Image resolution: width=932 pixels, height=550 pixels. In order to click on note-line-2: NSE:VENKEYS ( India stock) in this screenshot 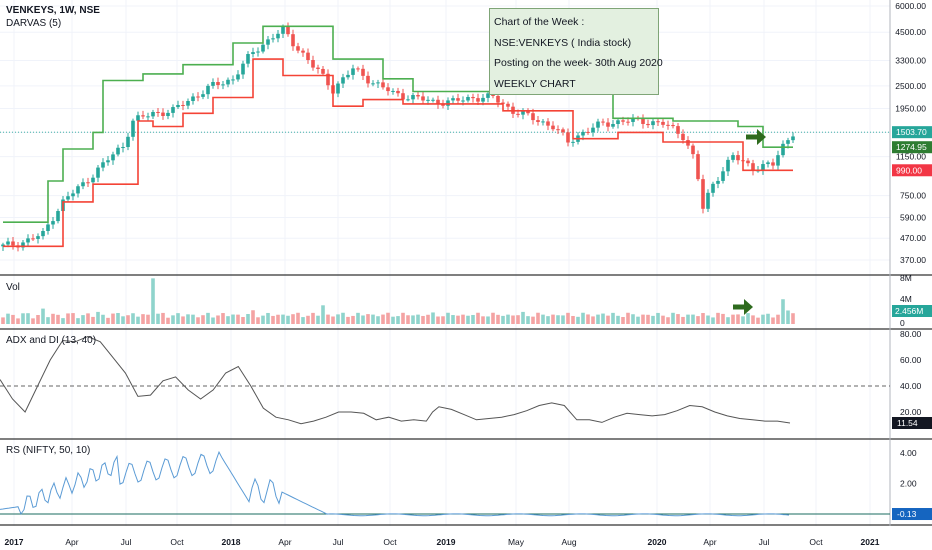, I will do `click(563, 42)`.